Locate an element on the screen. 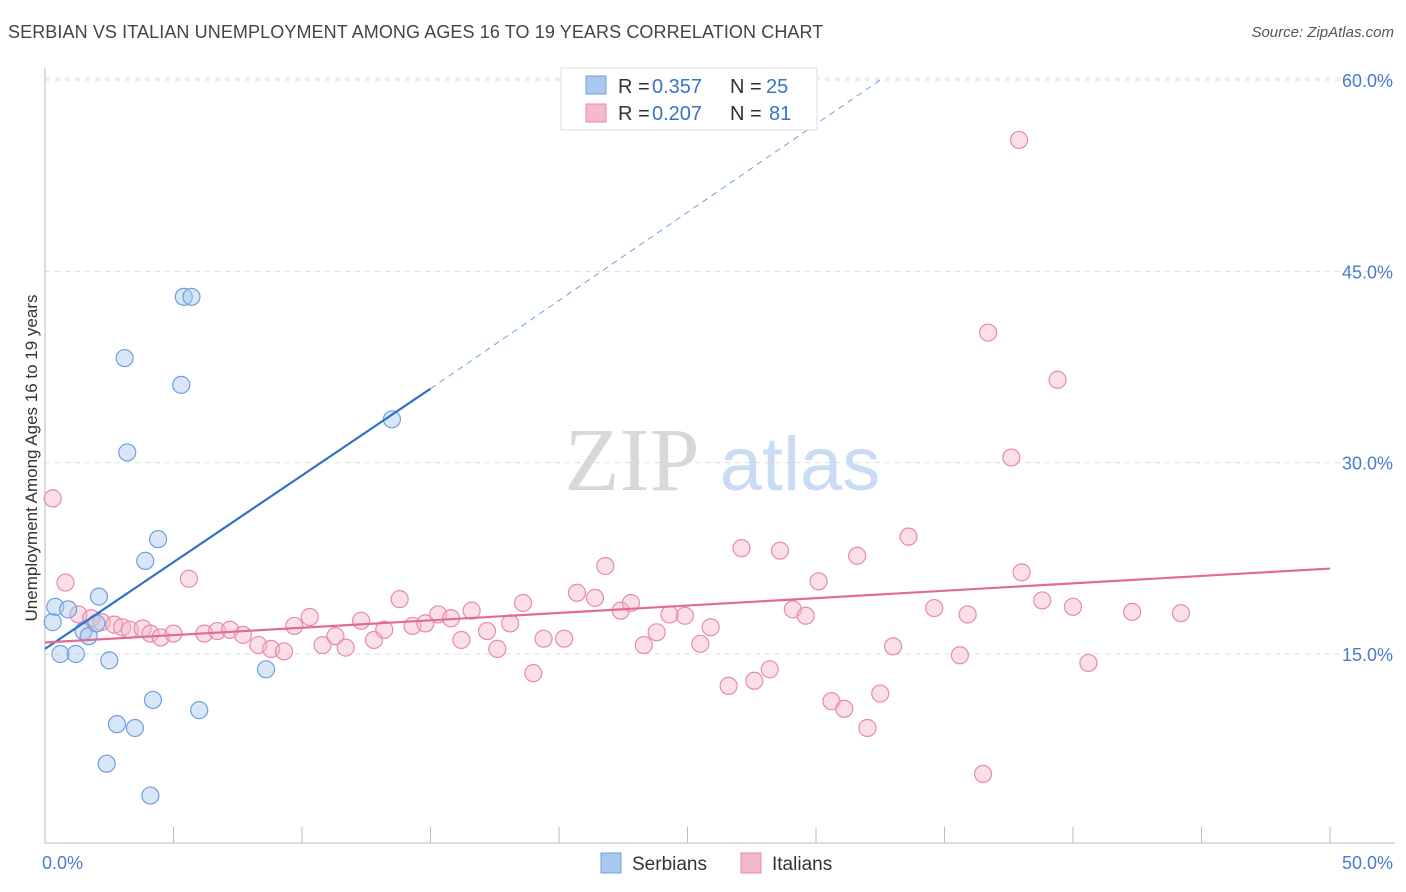  watermark-zip: ZIP is located at coordinates (632, 460).